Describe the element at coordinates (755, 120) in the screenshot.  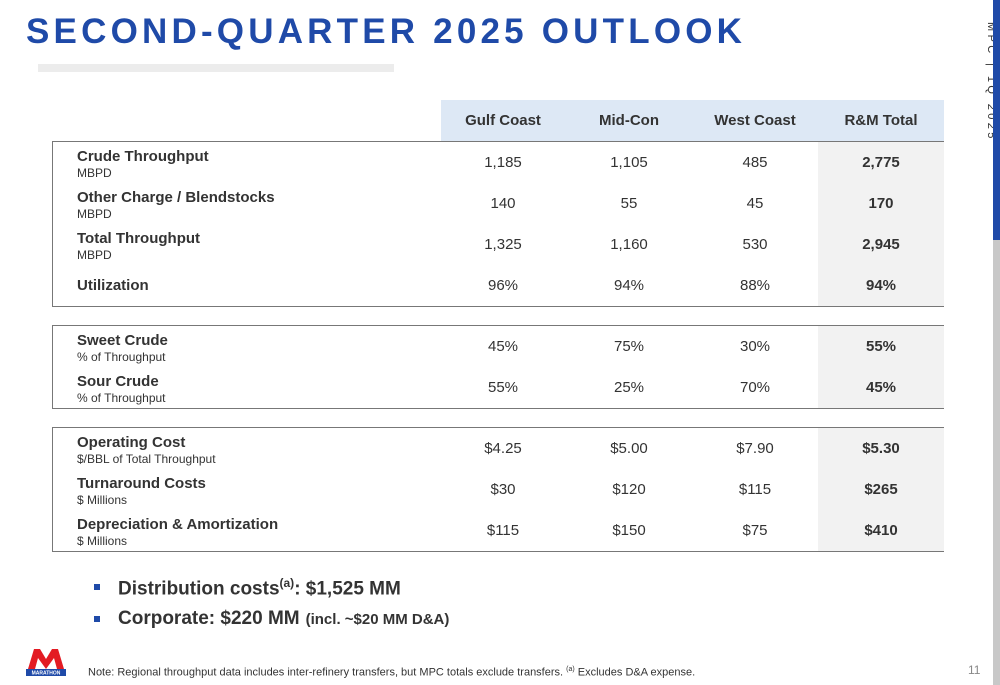
I see `column-header: West Coast` at that location.